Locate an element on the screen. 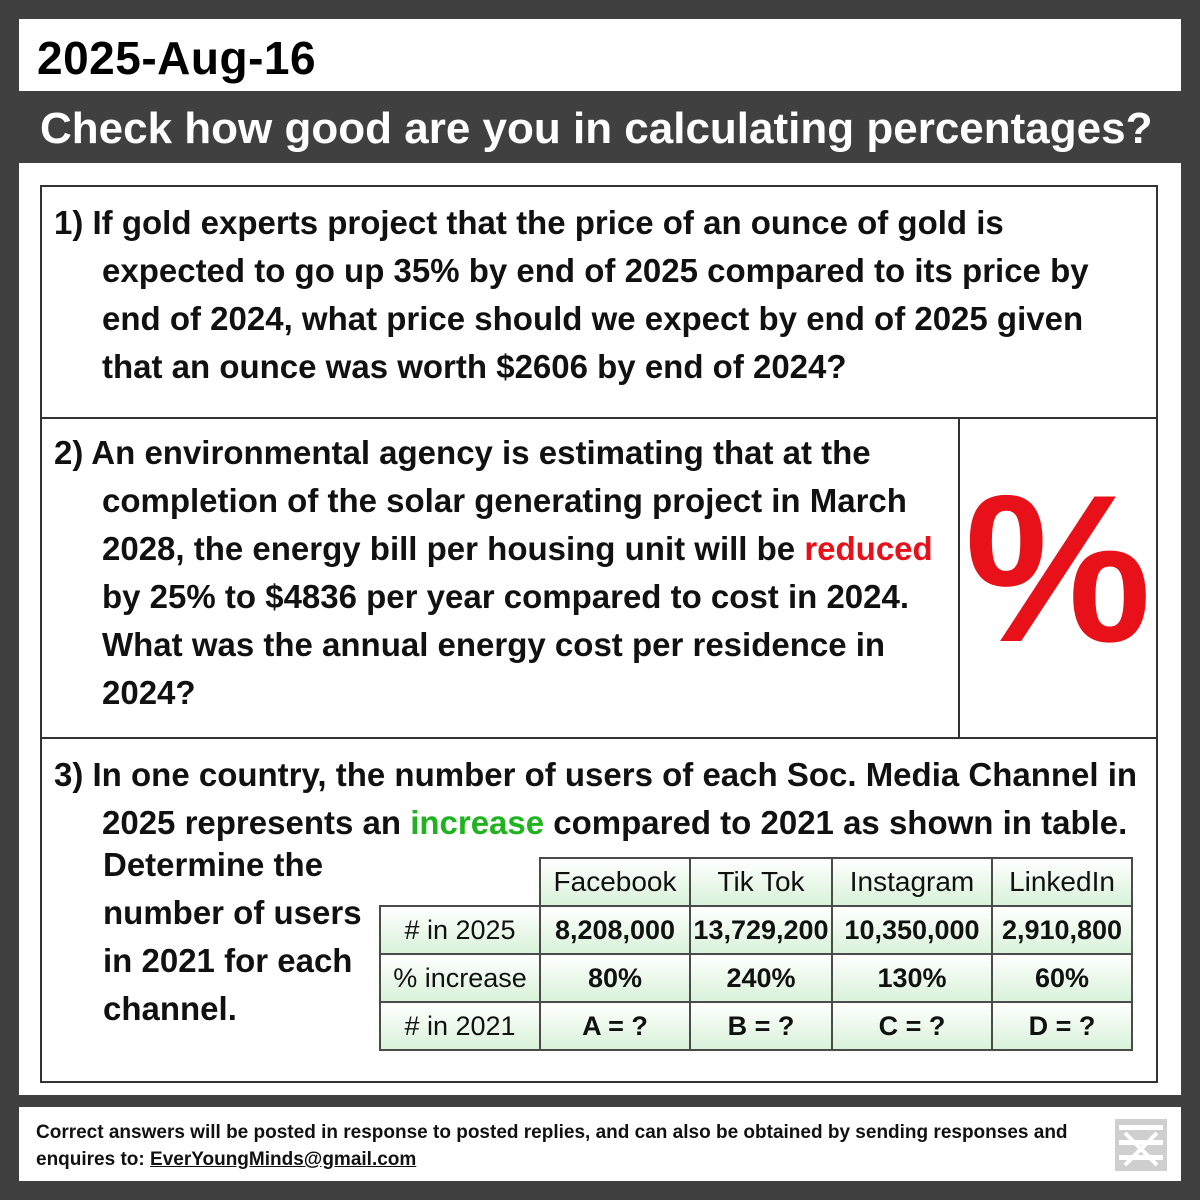  date-title: 2025-Aug-16 is located at coordinates (177, 58).